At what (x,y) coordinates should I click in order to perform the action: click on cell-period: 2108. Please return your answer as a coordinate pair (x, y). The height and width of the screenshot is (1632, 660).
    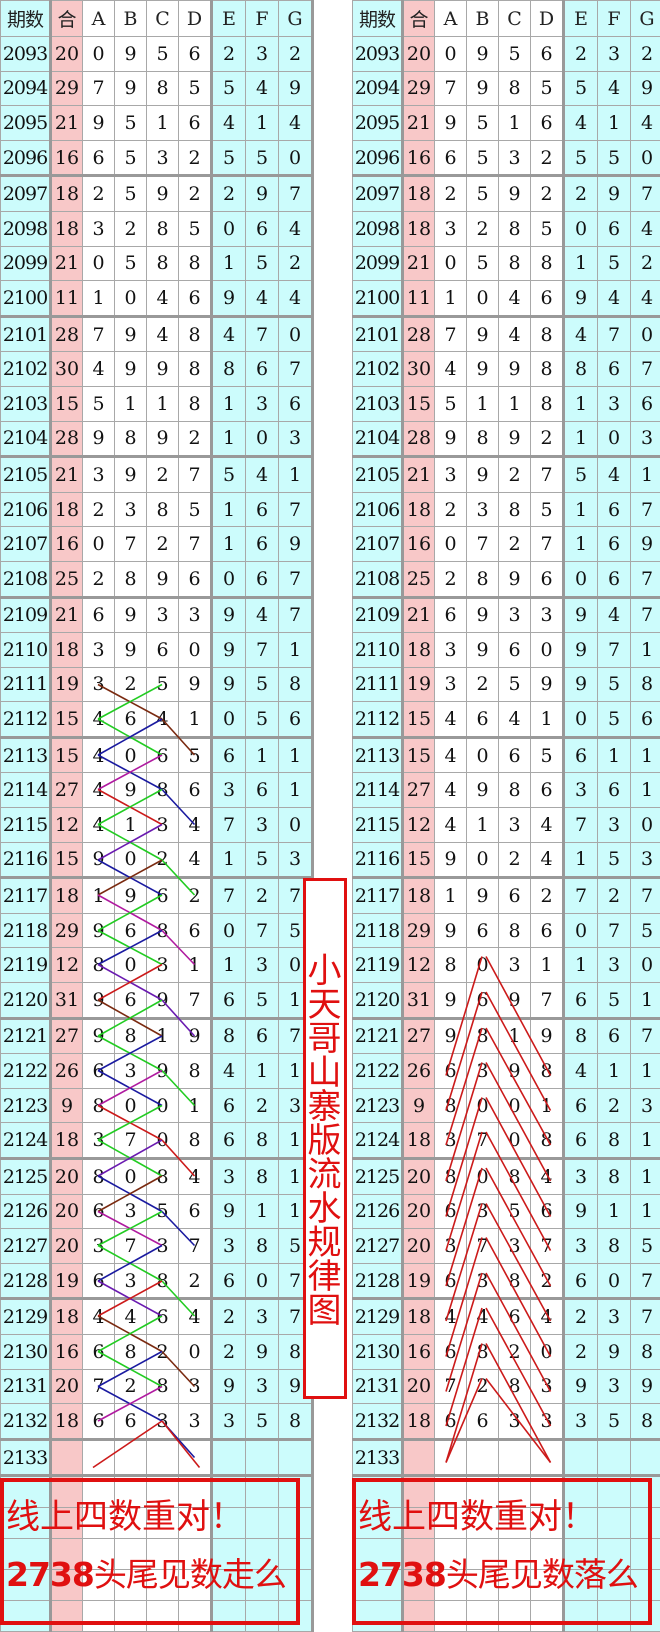
    Looking at the image, I should click on (378, 579).